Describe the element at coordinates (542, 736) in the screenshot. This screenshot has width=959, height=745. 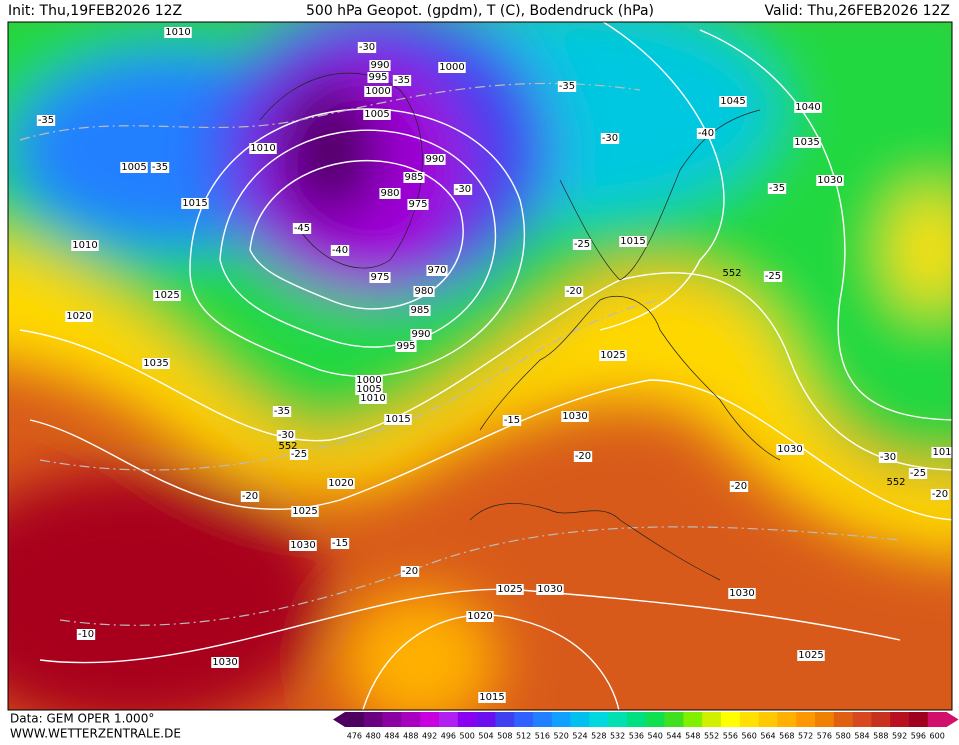
I see `colorbar-label: 516` at that location.